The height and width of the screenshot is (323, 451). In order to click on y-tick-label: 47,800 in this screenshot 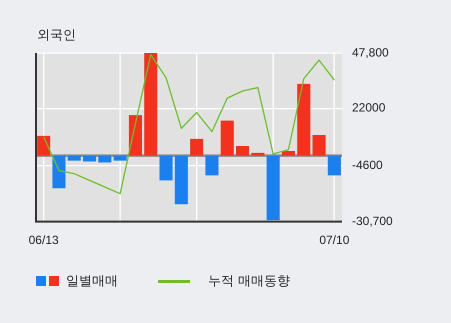, I will do `click(371, 52)`.